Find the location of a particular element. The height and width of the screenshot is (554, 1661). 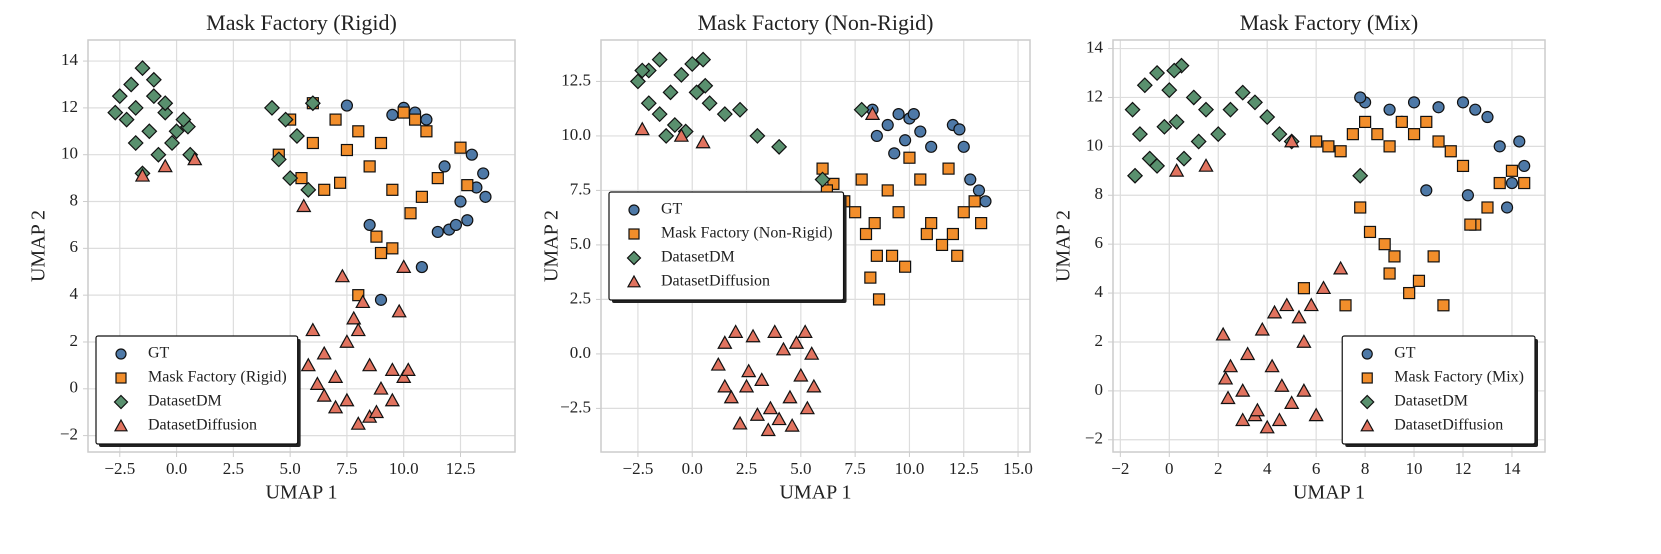

y-tick-label: 12 is located at coordinates (69, 106).